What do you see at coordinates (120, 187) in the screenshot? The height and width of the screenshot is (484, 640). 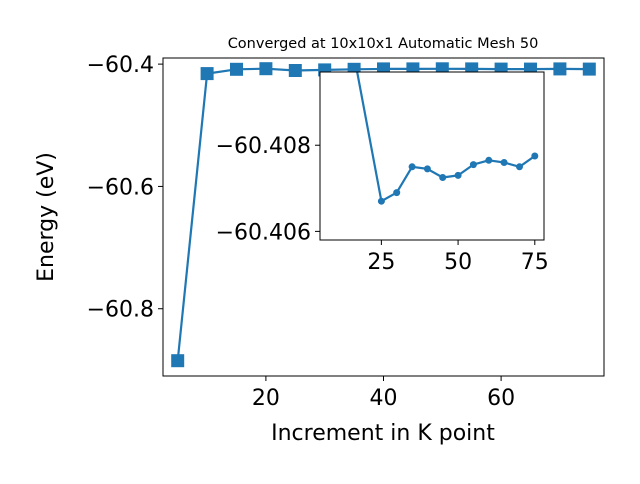 I see `main-y-tick-label: −60.6` at bounding box center [120, 187].